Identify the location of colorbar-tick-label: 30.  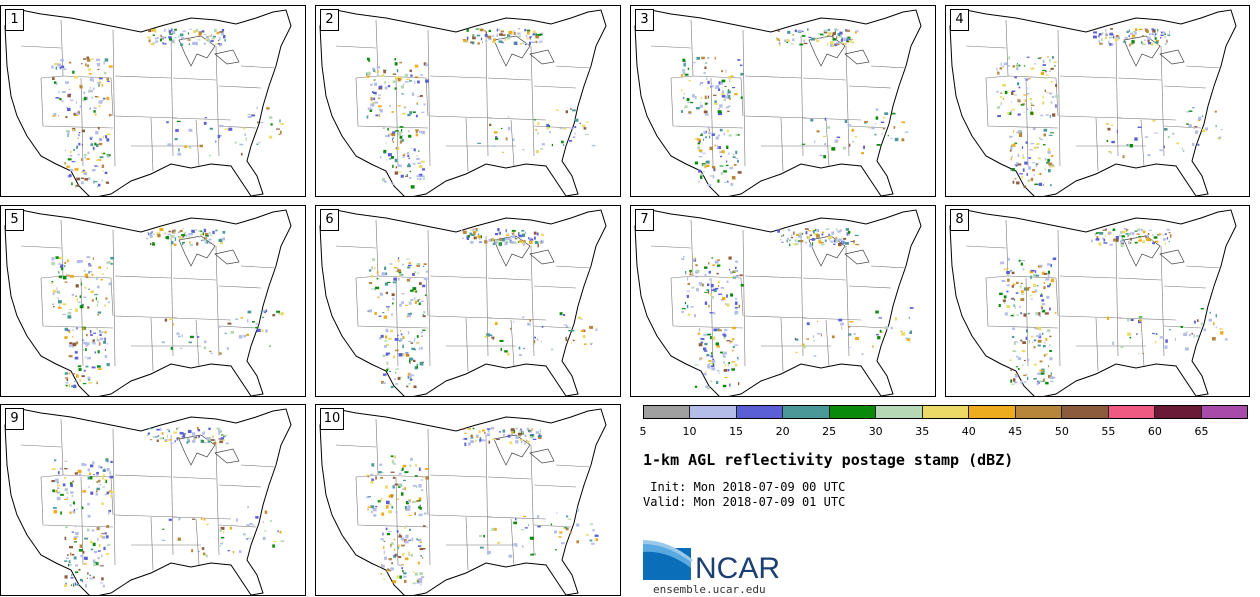
(875, 431).